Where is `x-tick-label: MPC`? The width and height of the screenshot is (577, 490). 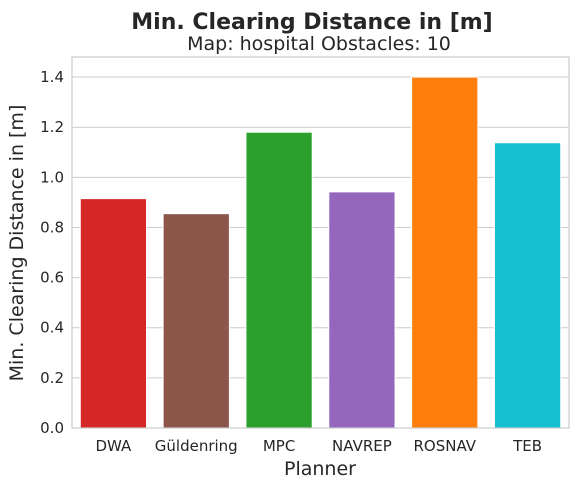 x-tick-label: MPC is located at coordinates (279, 446).